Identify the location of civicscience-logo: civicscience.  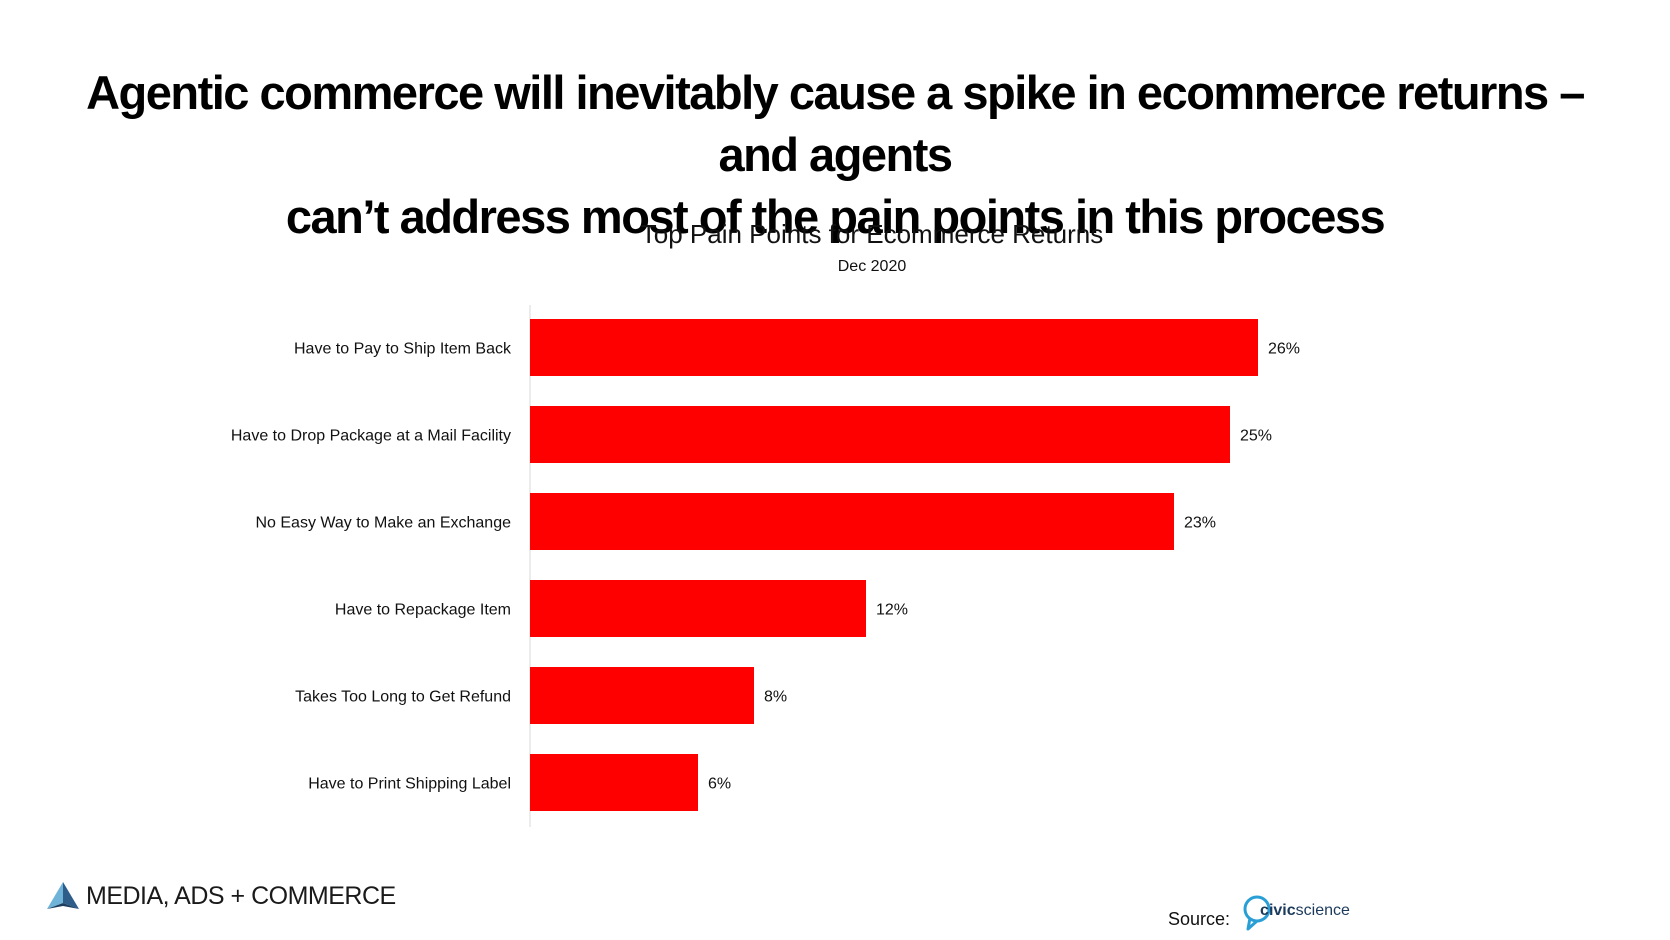
(1296, 913).